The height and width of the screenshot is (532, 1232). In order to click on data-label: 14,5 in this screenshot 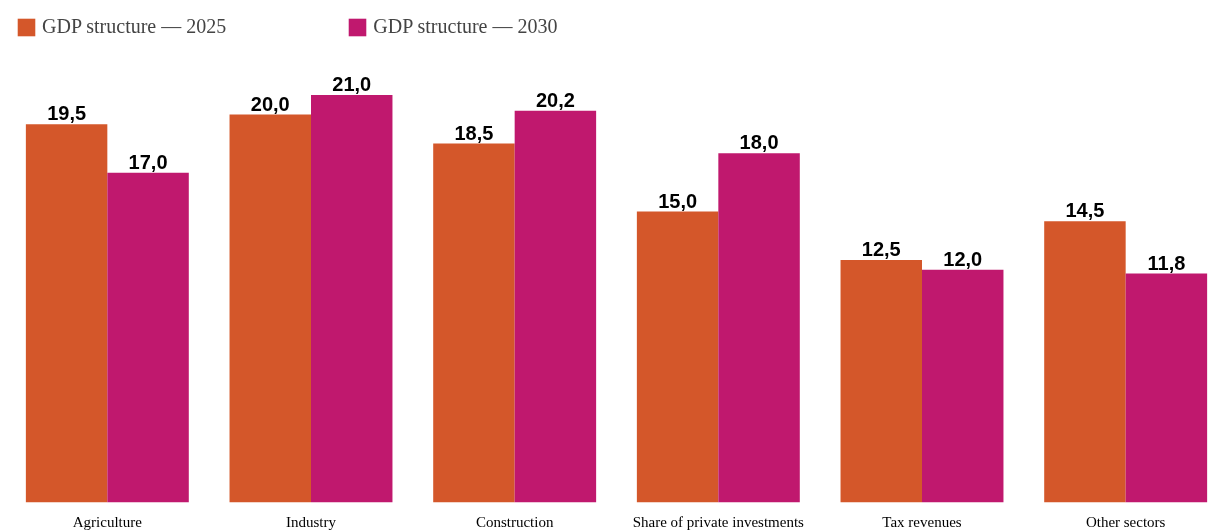, I will do `click(1085, 210)`.